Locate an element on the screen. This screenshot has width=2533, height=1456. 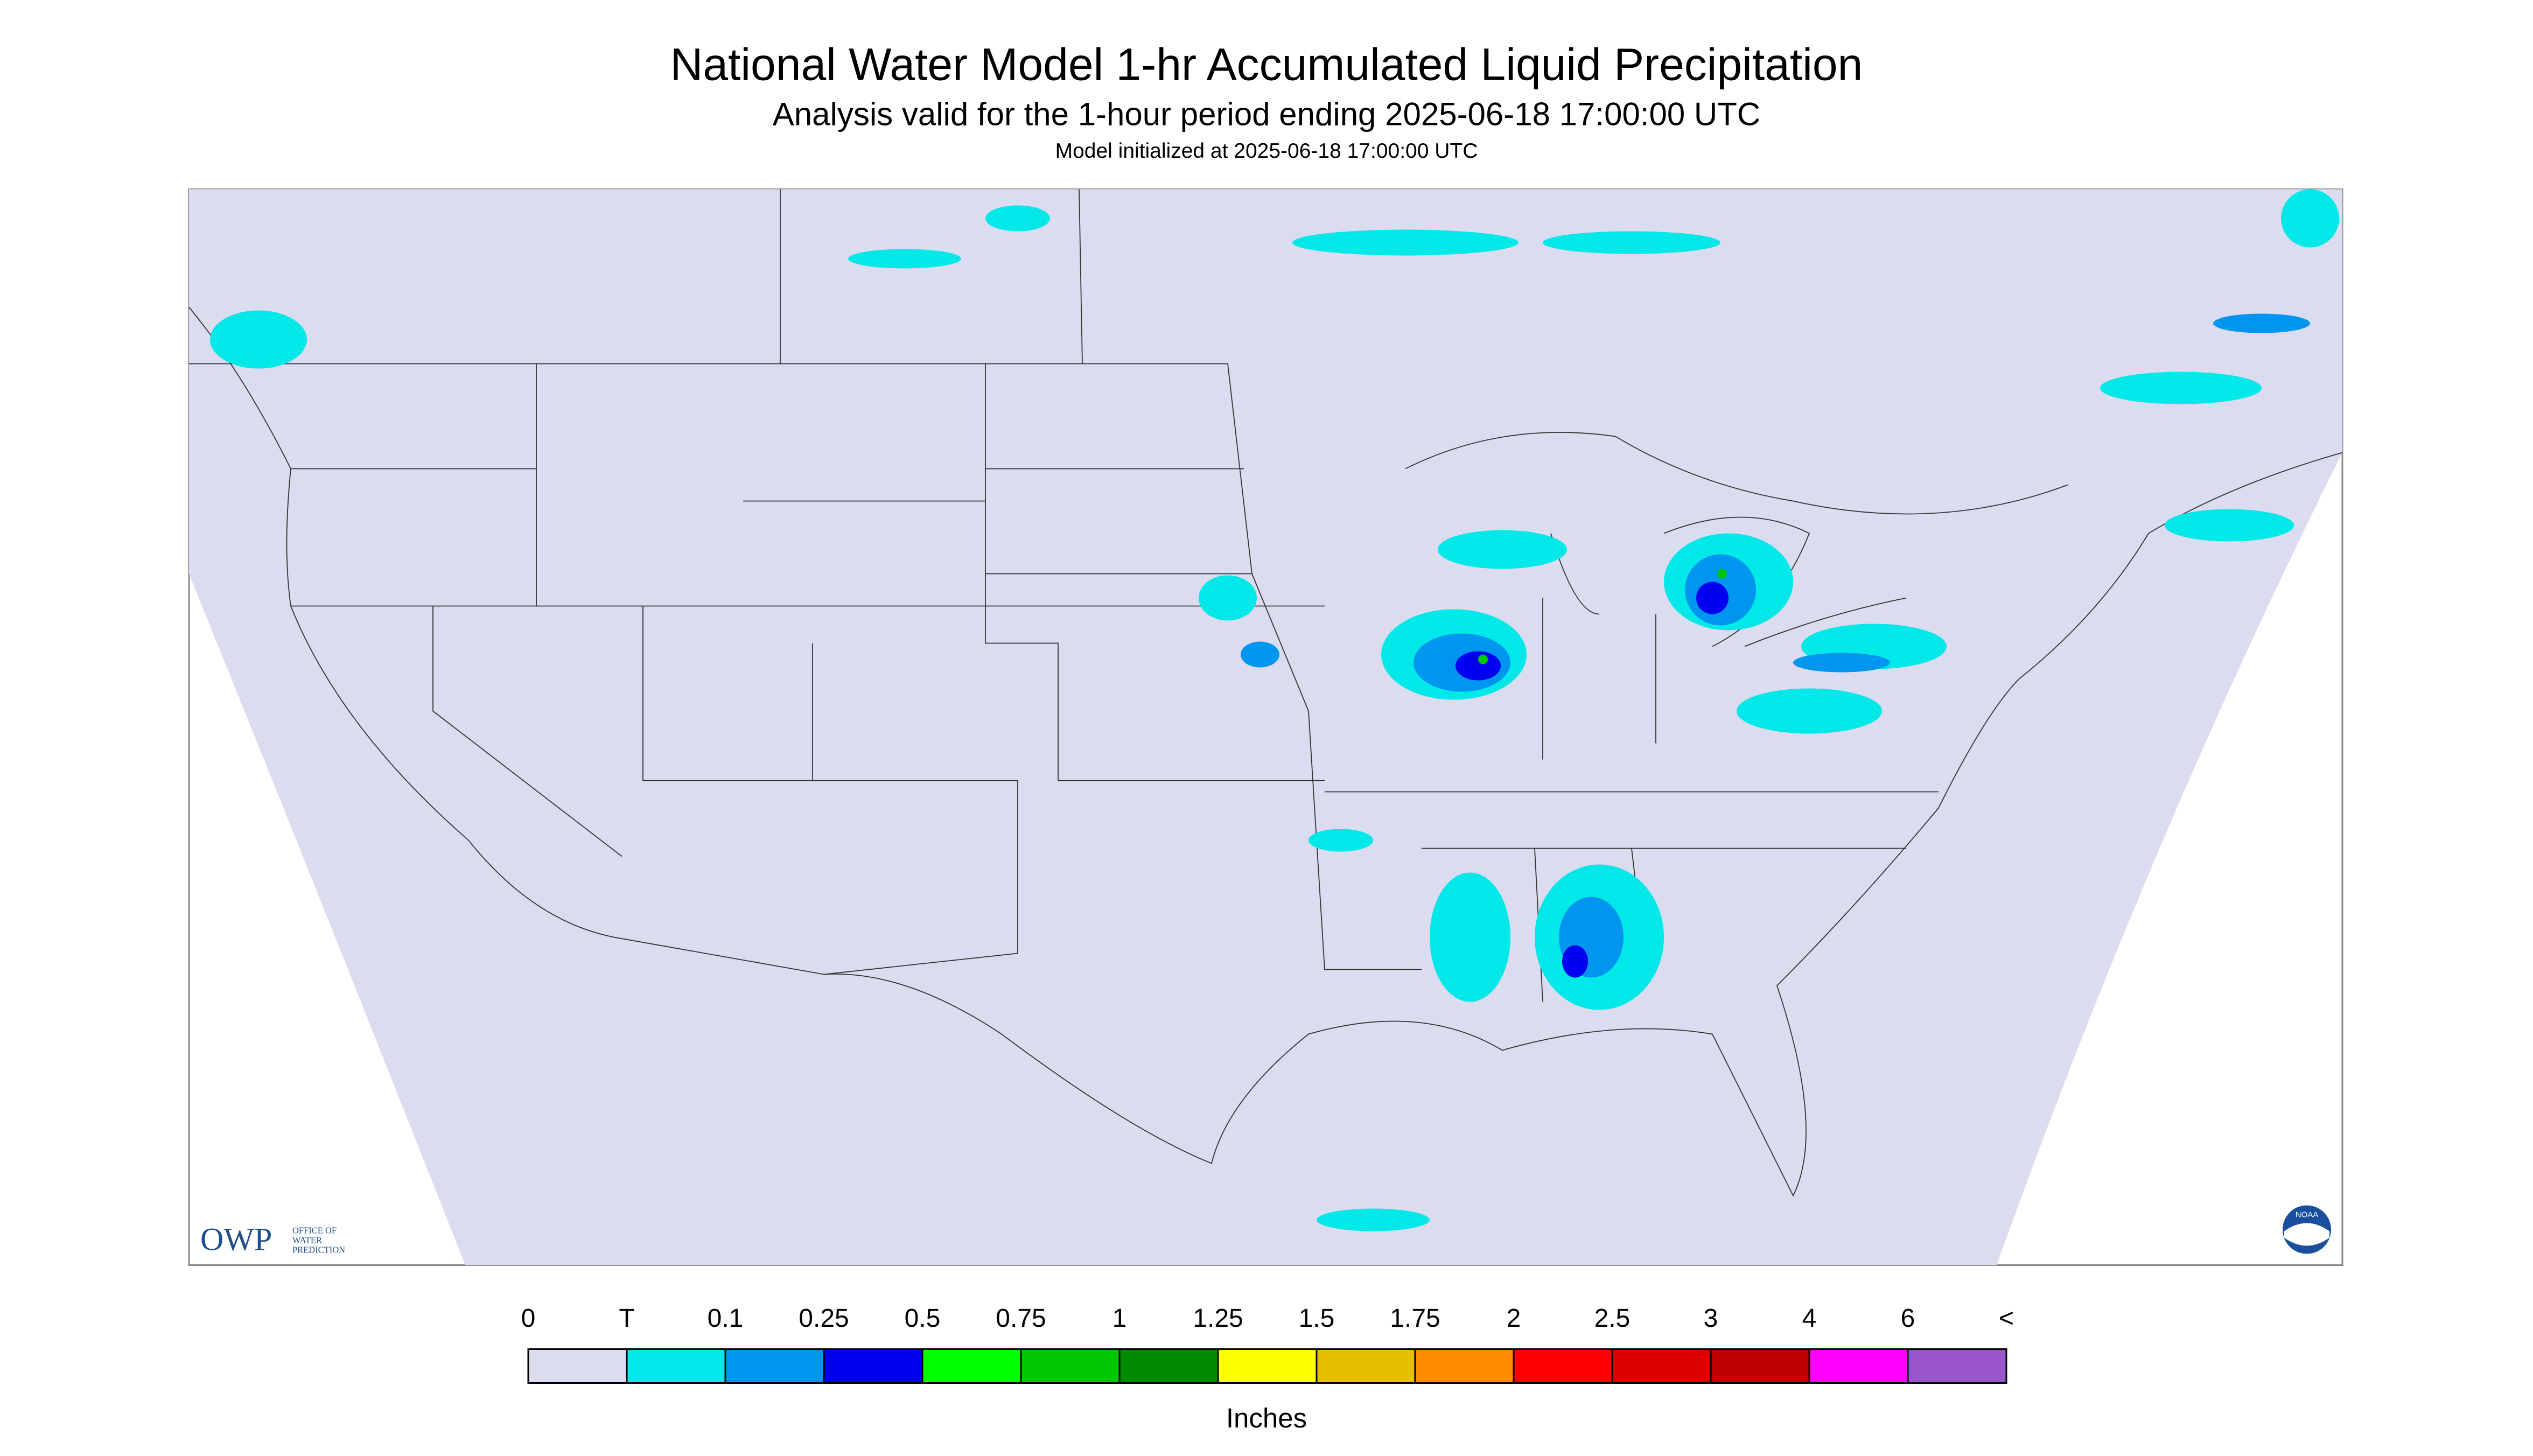
colorbar-label: 0.75 is located at coordinates (1021, 1318).